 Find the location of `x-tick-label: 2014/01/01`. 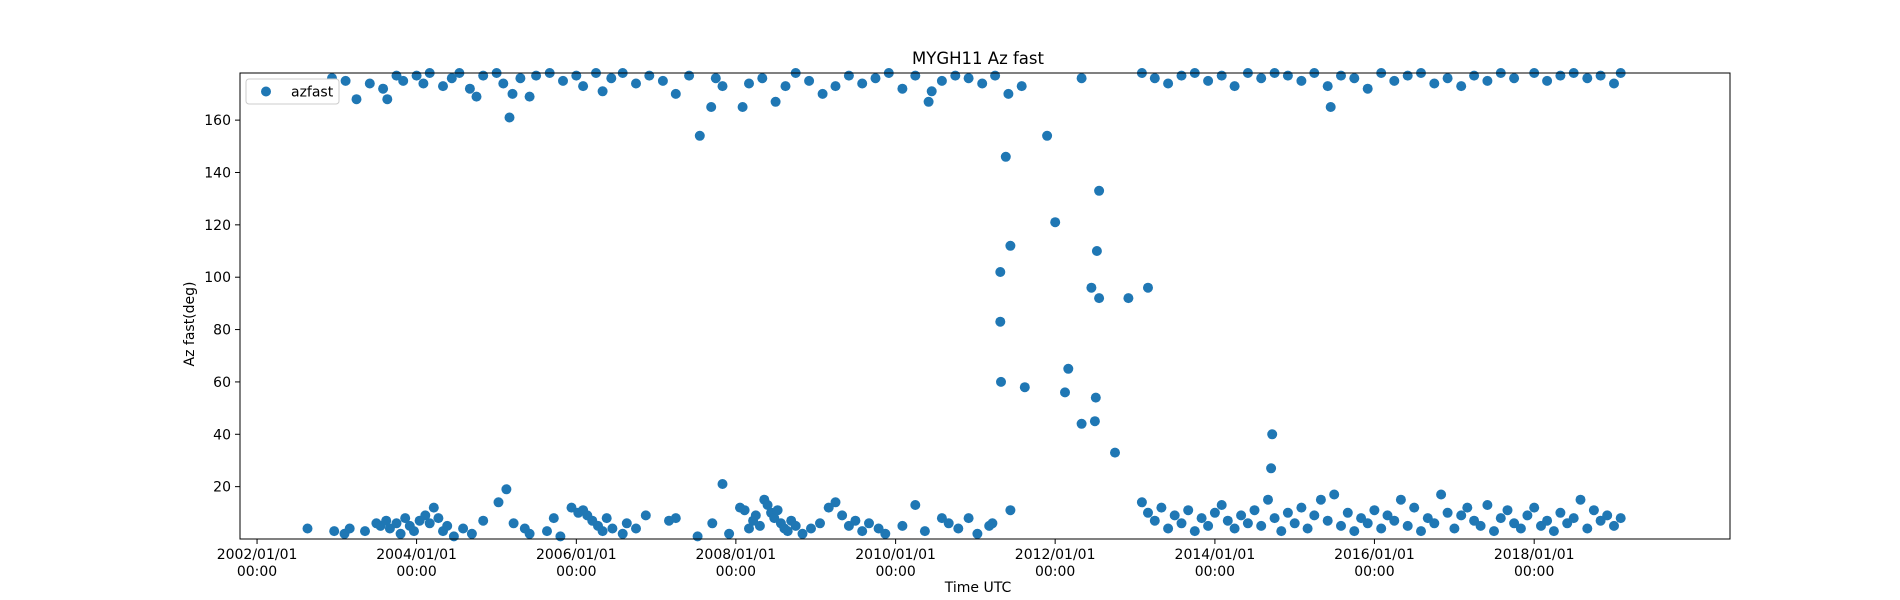

x-tick-label: 2014/01/01 is located at coordinates (1215, 555).